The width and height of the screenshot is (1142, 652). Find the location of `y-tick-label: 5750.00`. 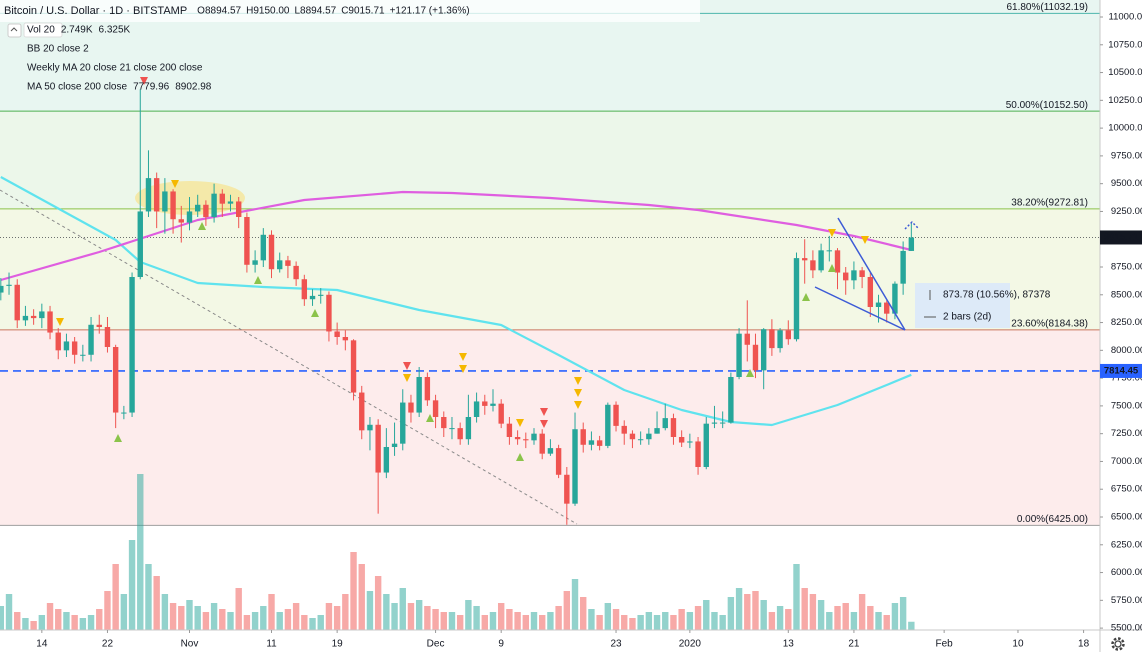

y-tick-label: 5750.00 is located at coordinates (1126, 600).